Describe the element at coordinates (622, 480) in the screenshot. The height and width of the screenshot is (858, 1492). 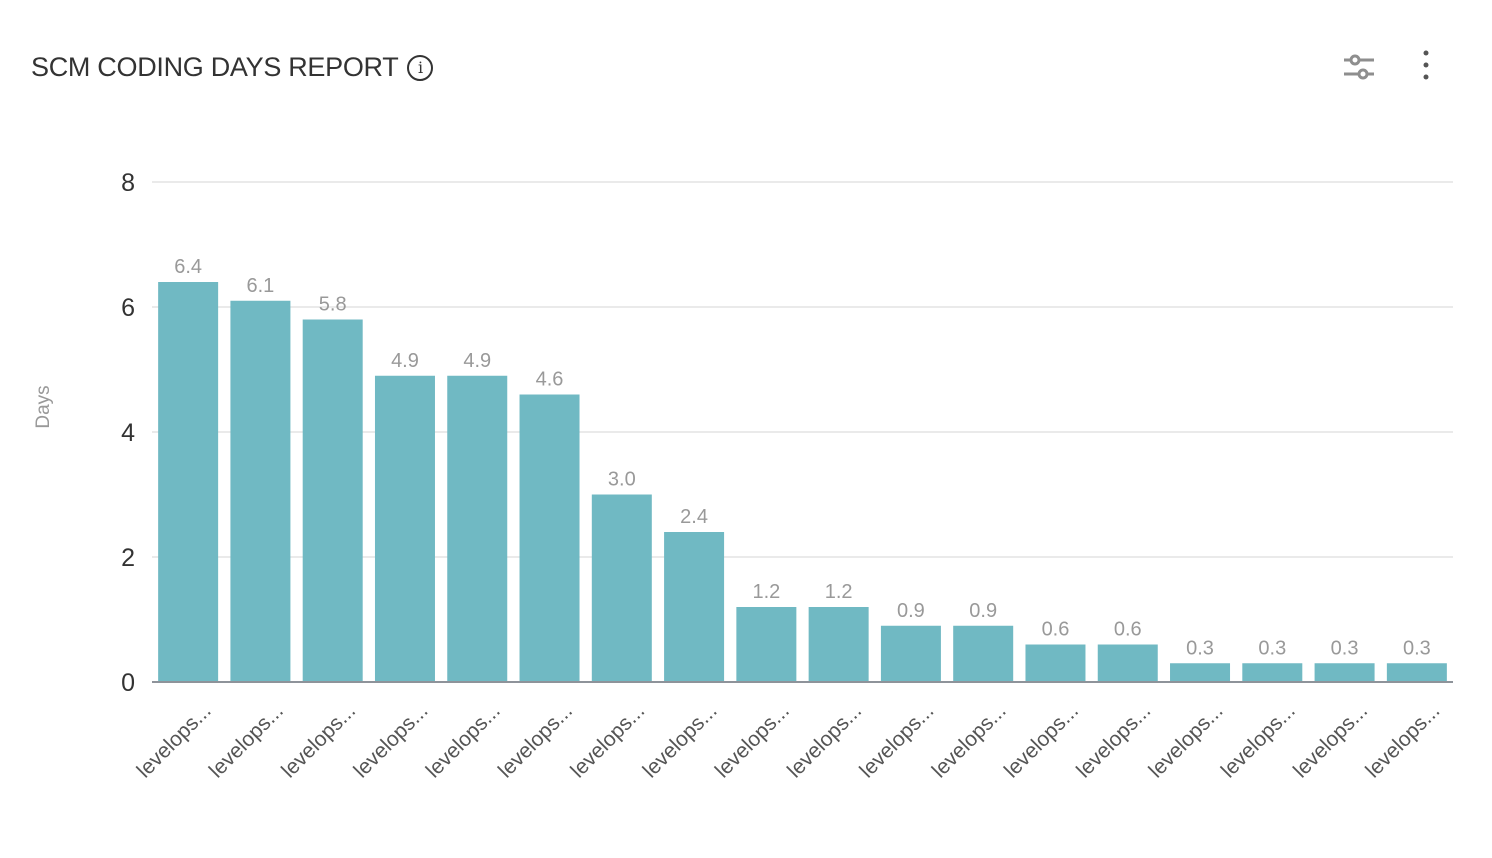
I see `data-label: 3.0` at that location.